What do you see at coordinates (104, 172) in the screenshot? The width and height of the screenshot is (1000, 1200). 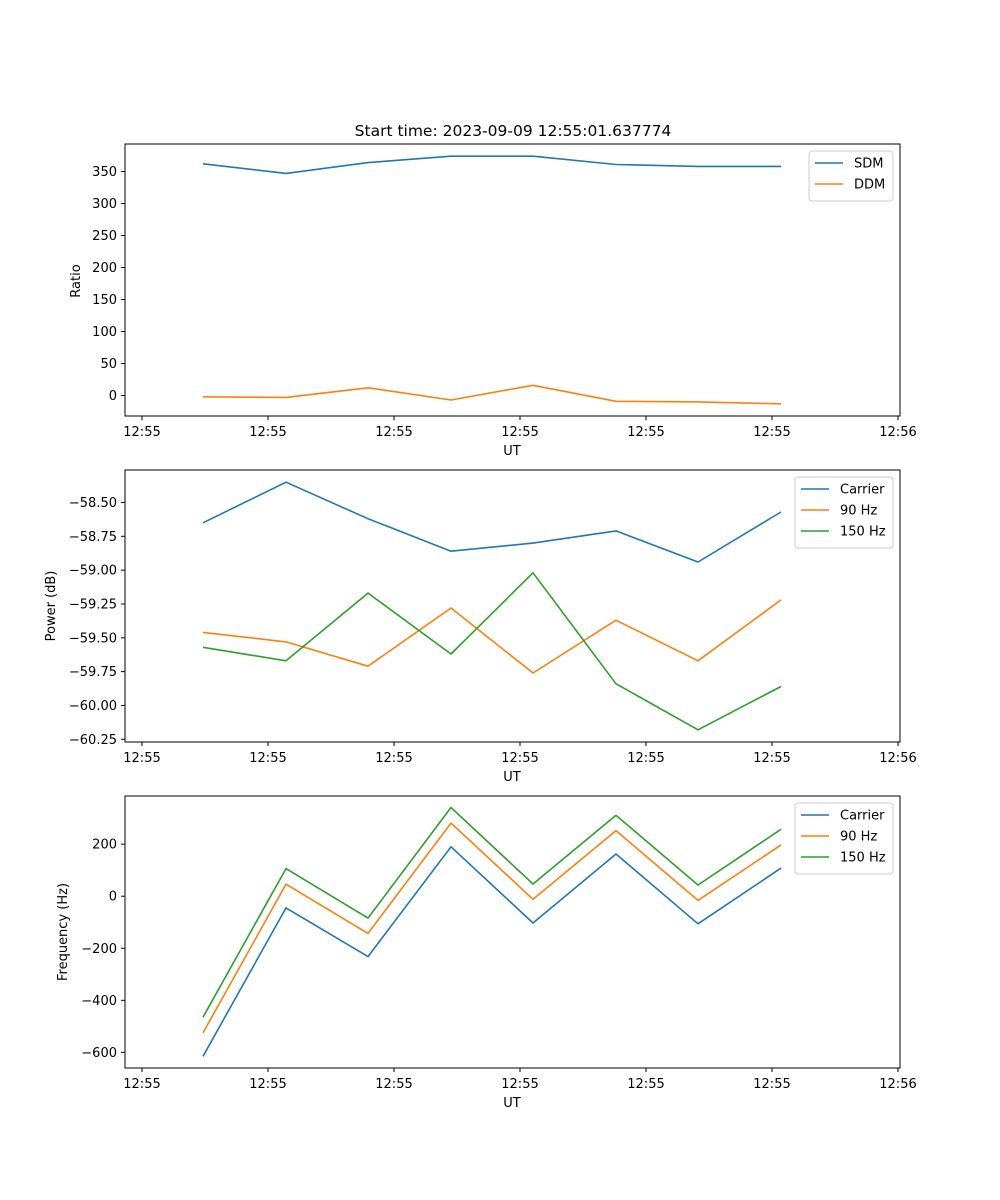 I see `y-tick-label: 350` at bounding box center [104, 172].